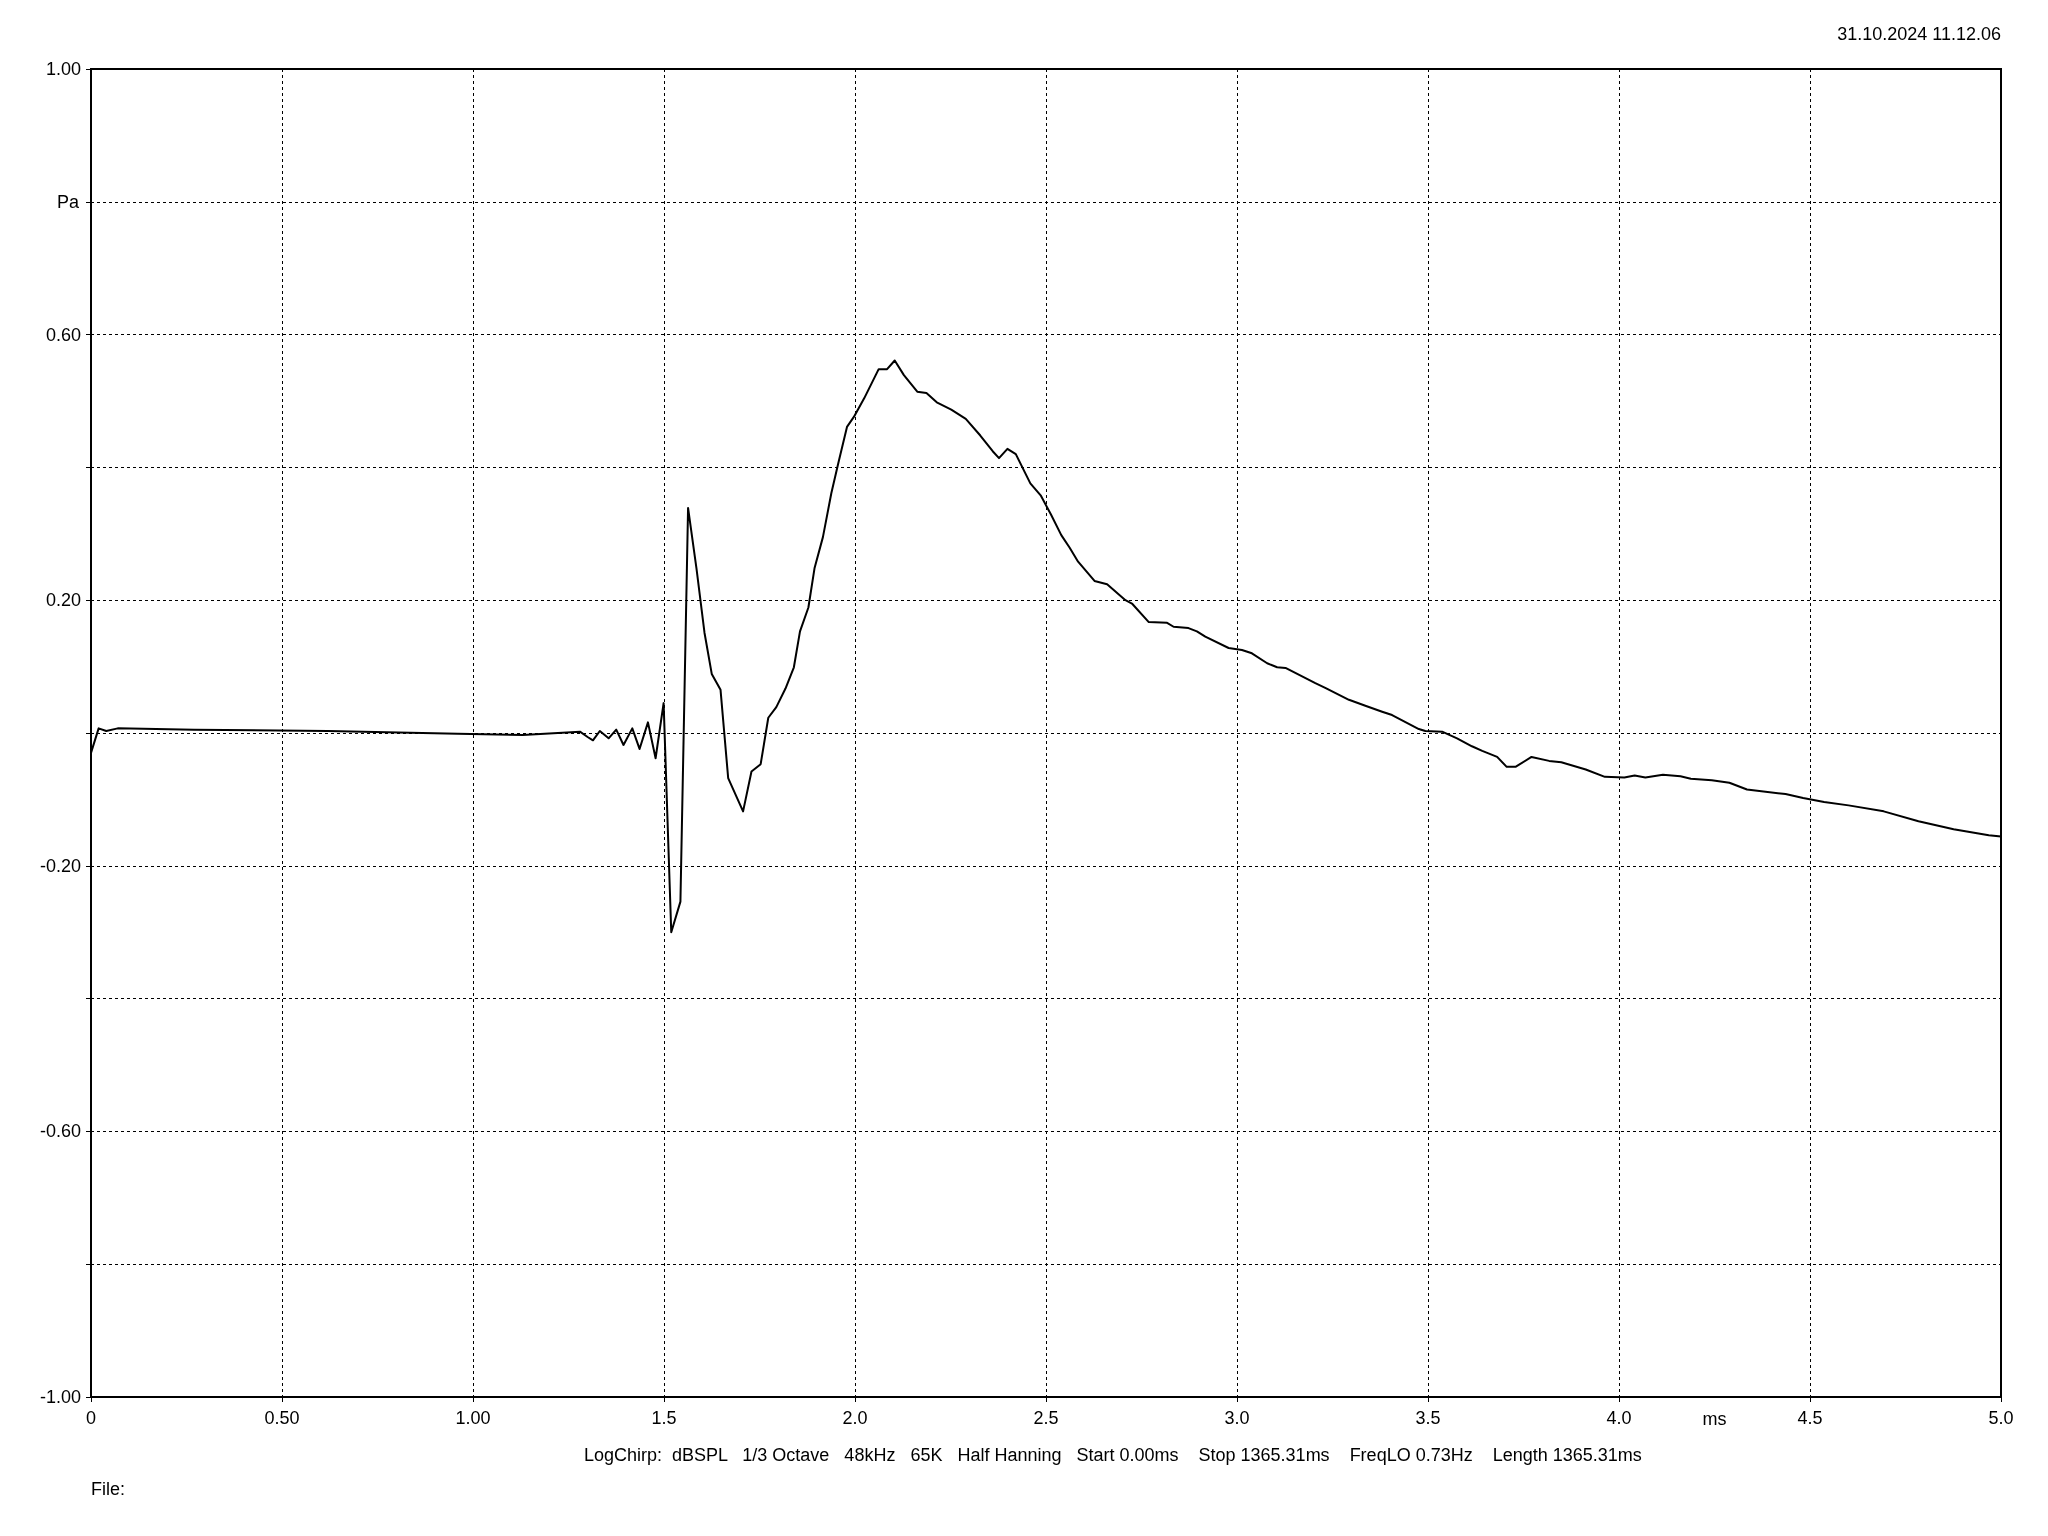 This screenshot has width=2048, height=1536. What do you see at coordinates (108, 1489) in the screenshot?
I see `text: File:` at bounding box center [108, 1489].